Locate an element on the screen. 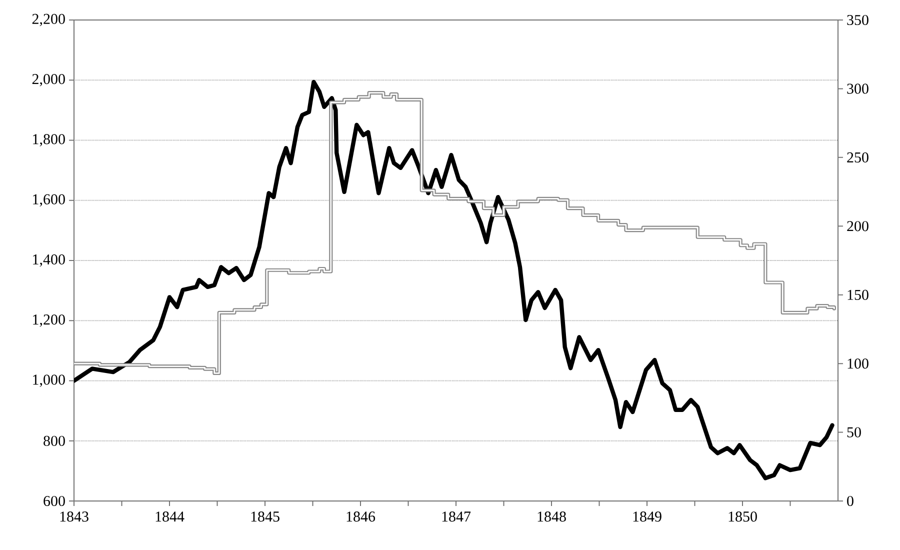 The height and width of the screenshot is (550, 900). y-tick-label: 1,200 is located at coordinates (49, 320).